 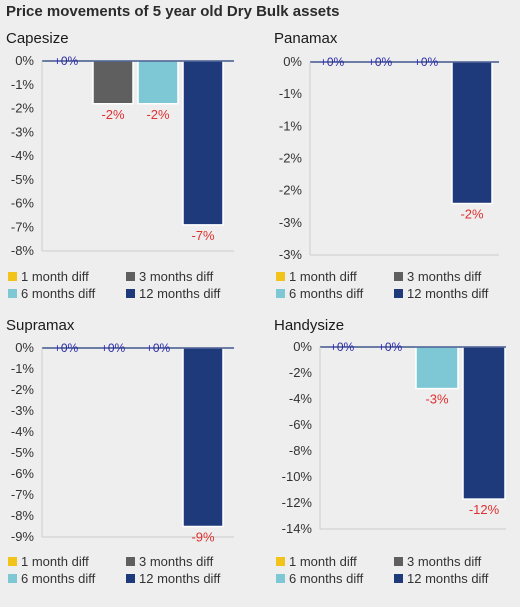 What do you see at coordinates (426, 62) in the screenshot?
I see `panamax-data-label-3: +0%` at bounding box center [426, 62].